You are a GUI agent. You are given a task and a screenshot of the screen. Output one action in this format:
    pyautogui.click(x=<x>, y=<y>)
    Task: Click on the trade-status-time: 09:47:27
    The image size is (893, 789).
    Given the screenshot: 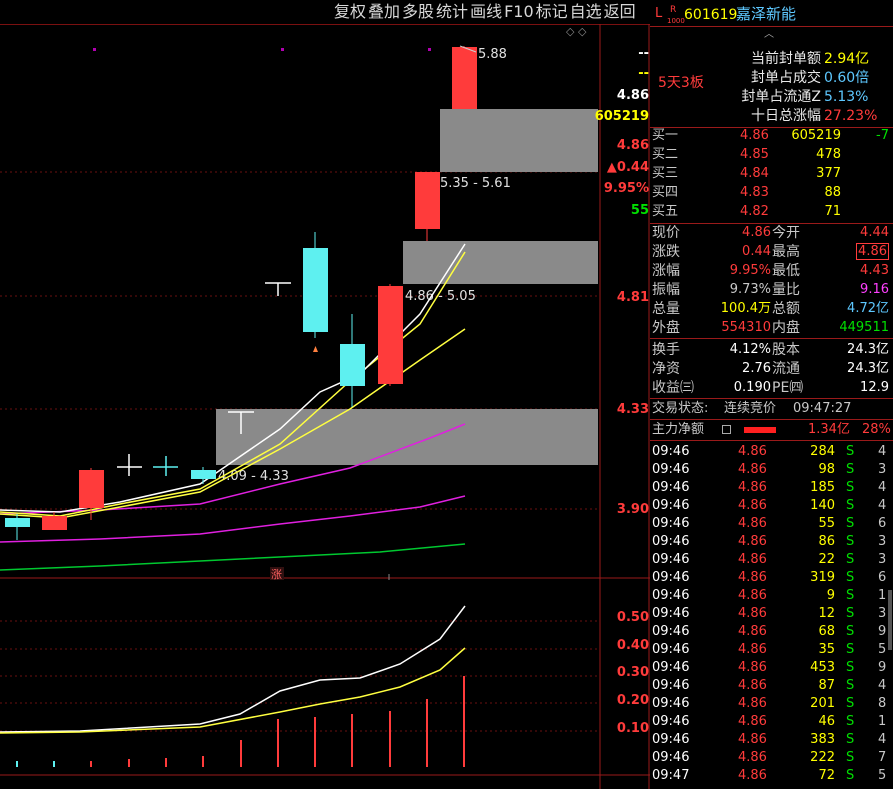 What is the action you would take?
    pyautogui.click(x=822, y=408)
    